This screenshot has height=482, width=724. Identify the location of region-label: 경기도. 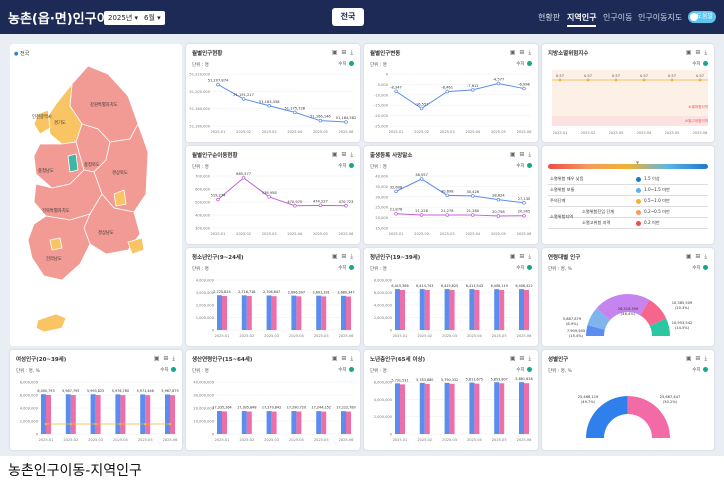
(60, 123).